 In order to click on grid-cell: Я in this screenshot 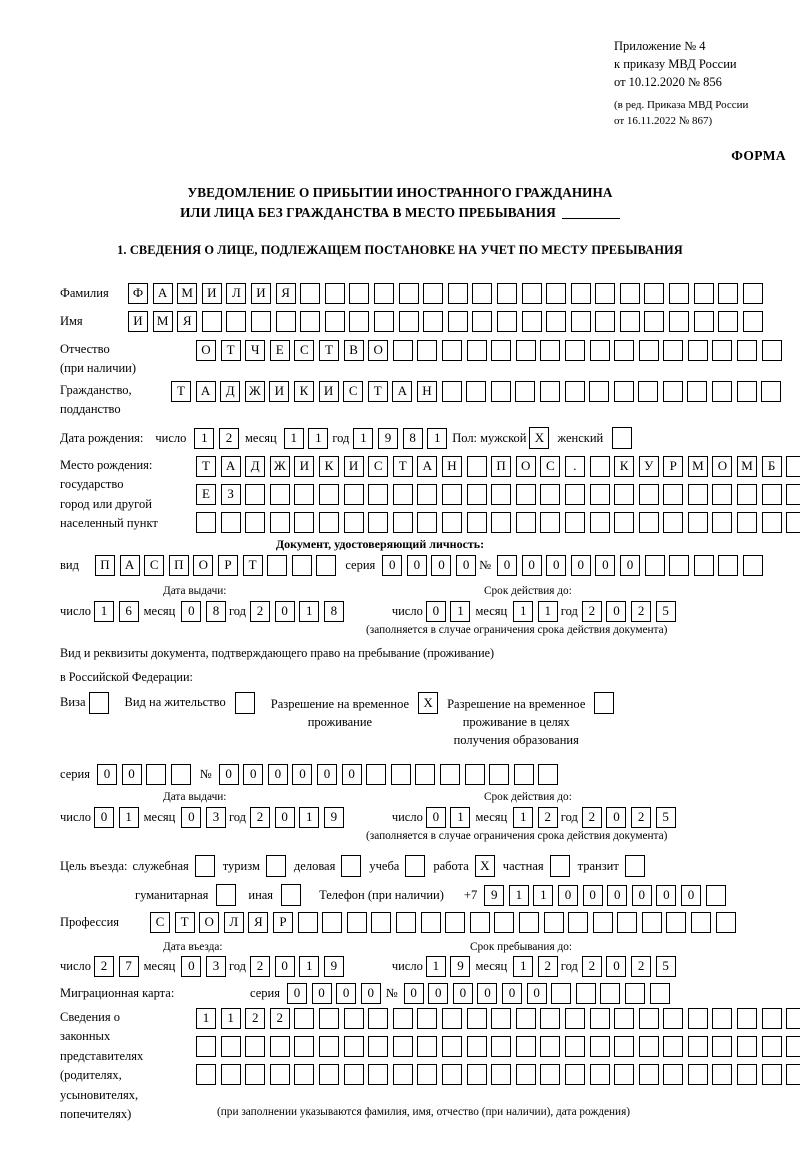, I will do `click(187, 321)`.